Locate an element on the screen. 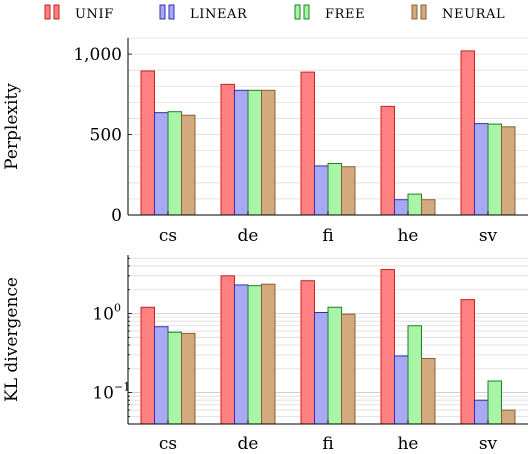 Image resolution: width=530 pixels, height=454 pixels. legend-swatch-unif-b is located at coordinates (56, 12).